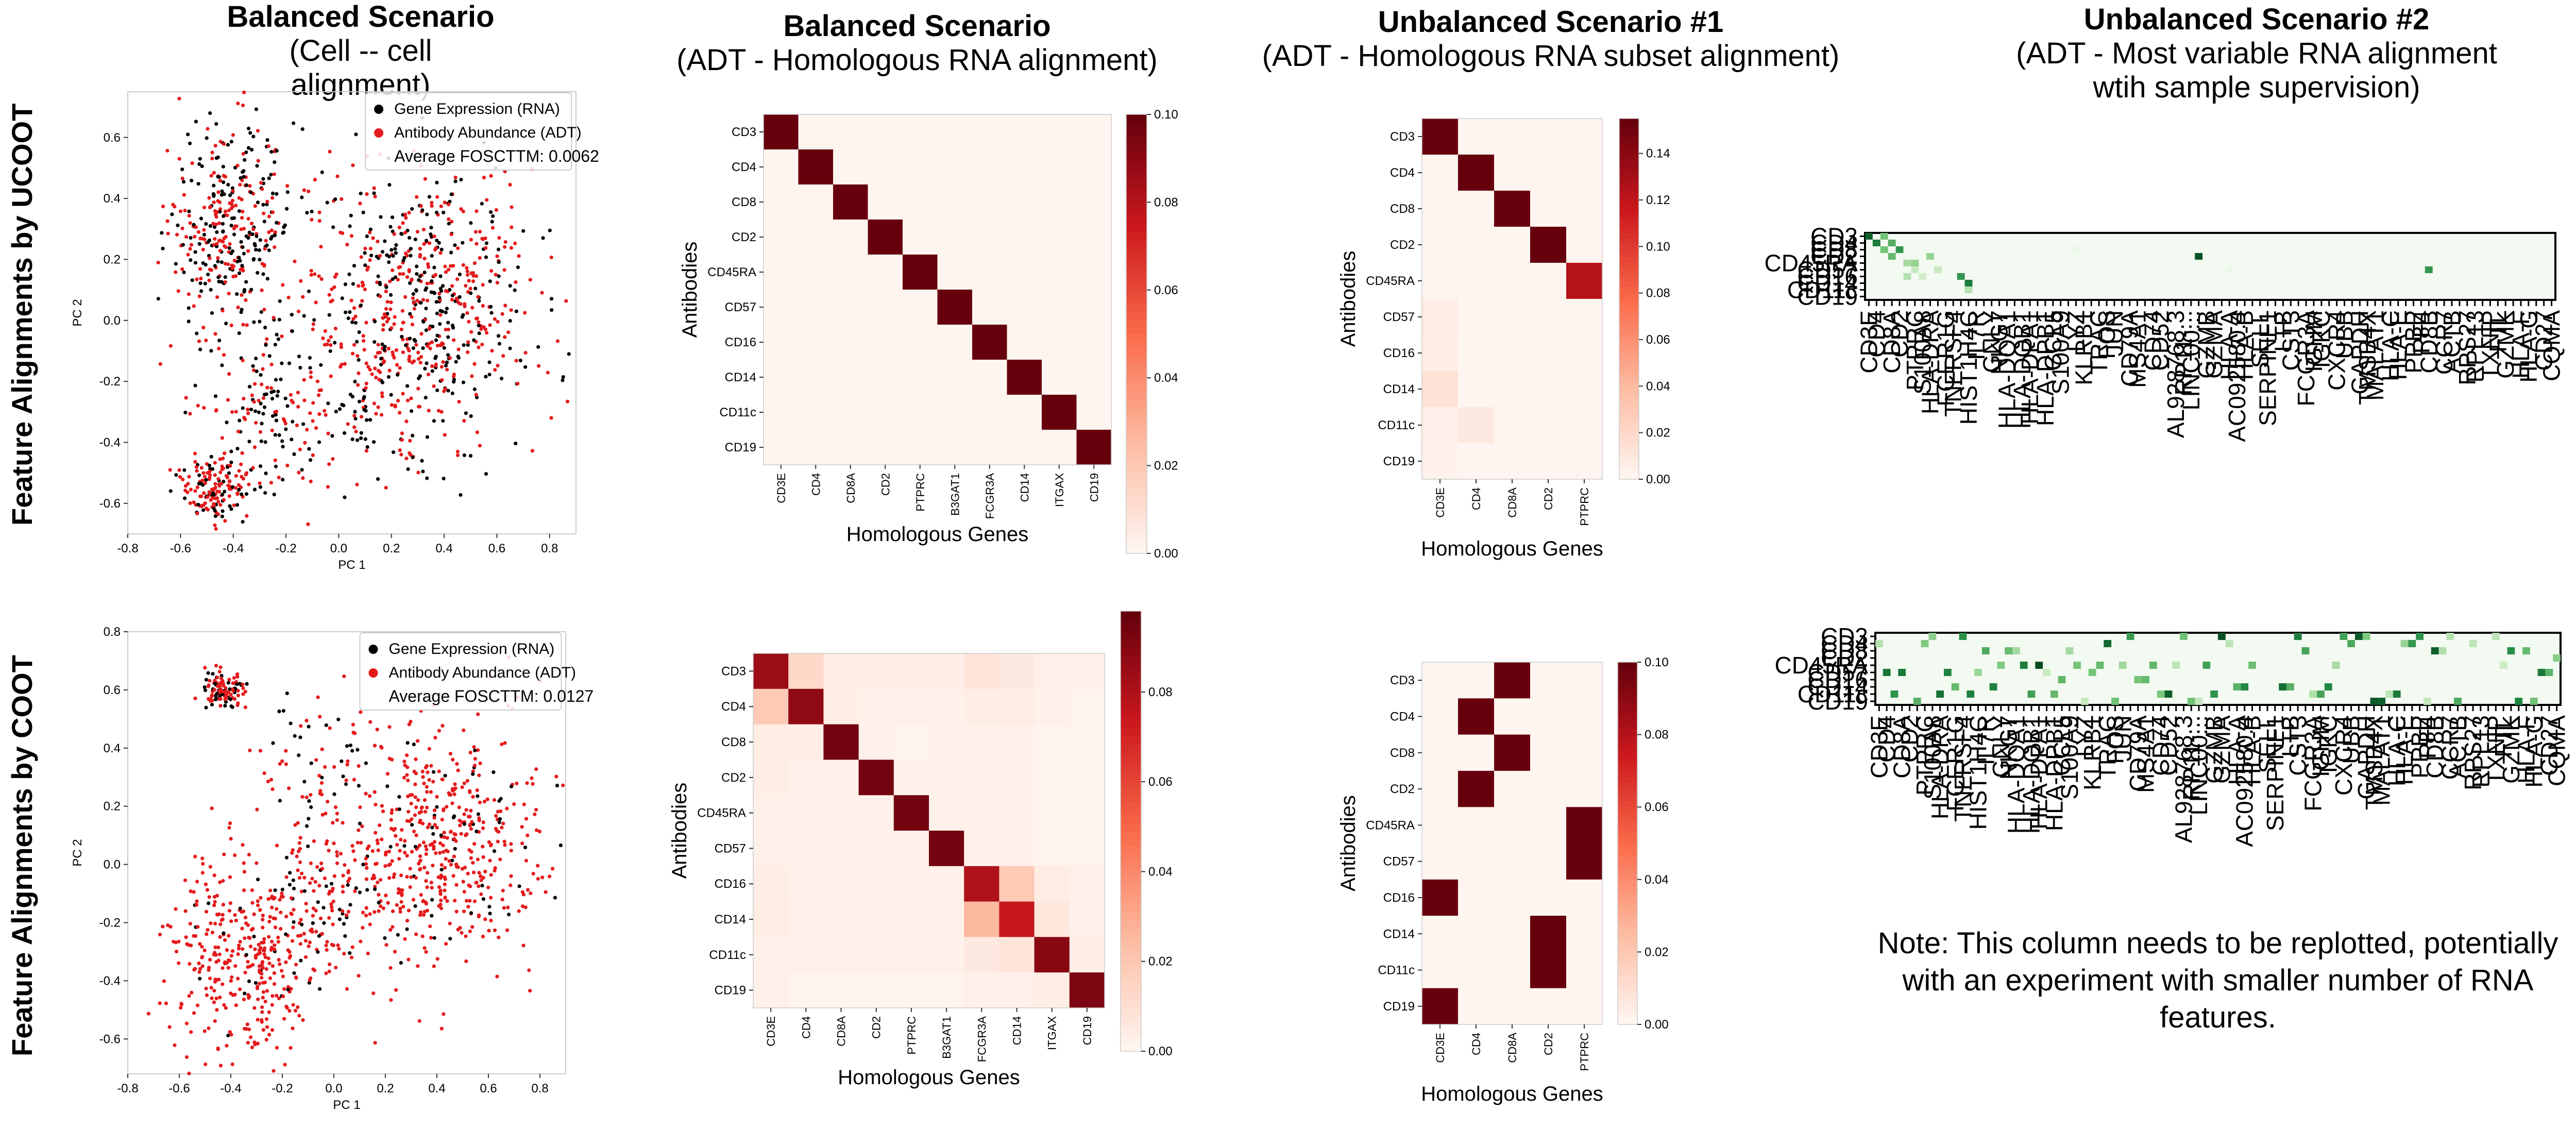 Image resolution: width=2576 pixels, height=1129 pixels. I want to click on scatter-points, so click(363, 310).